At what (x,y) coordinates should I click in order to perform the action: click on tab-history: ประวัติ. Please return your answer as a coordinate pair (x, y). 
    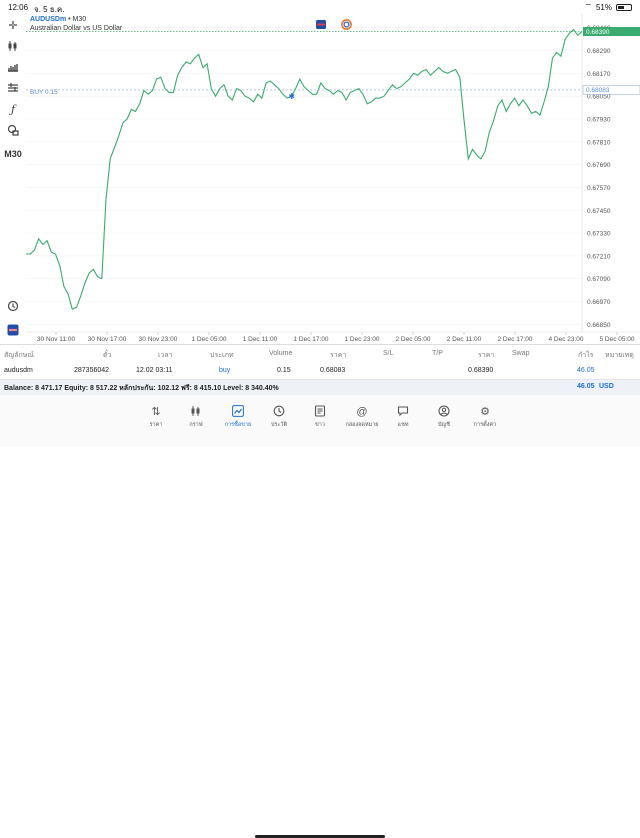
    Looking at the image, I should click on (279, 417).